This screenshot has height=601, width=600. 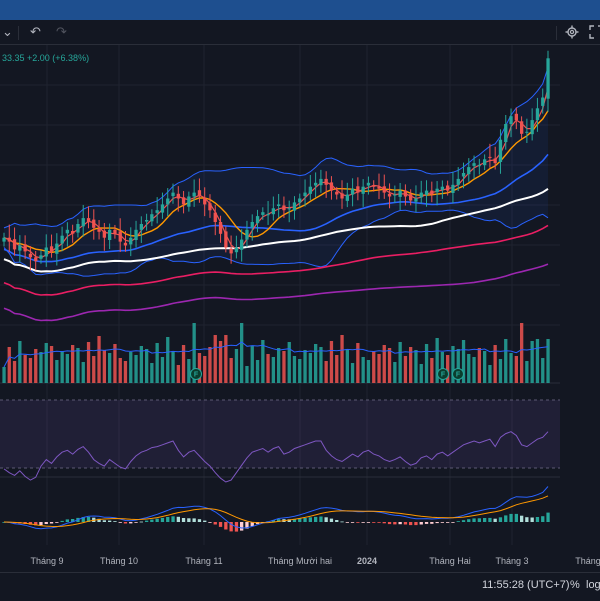 I want to click on undo-icon: ↶, so click(x=35, y=31).